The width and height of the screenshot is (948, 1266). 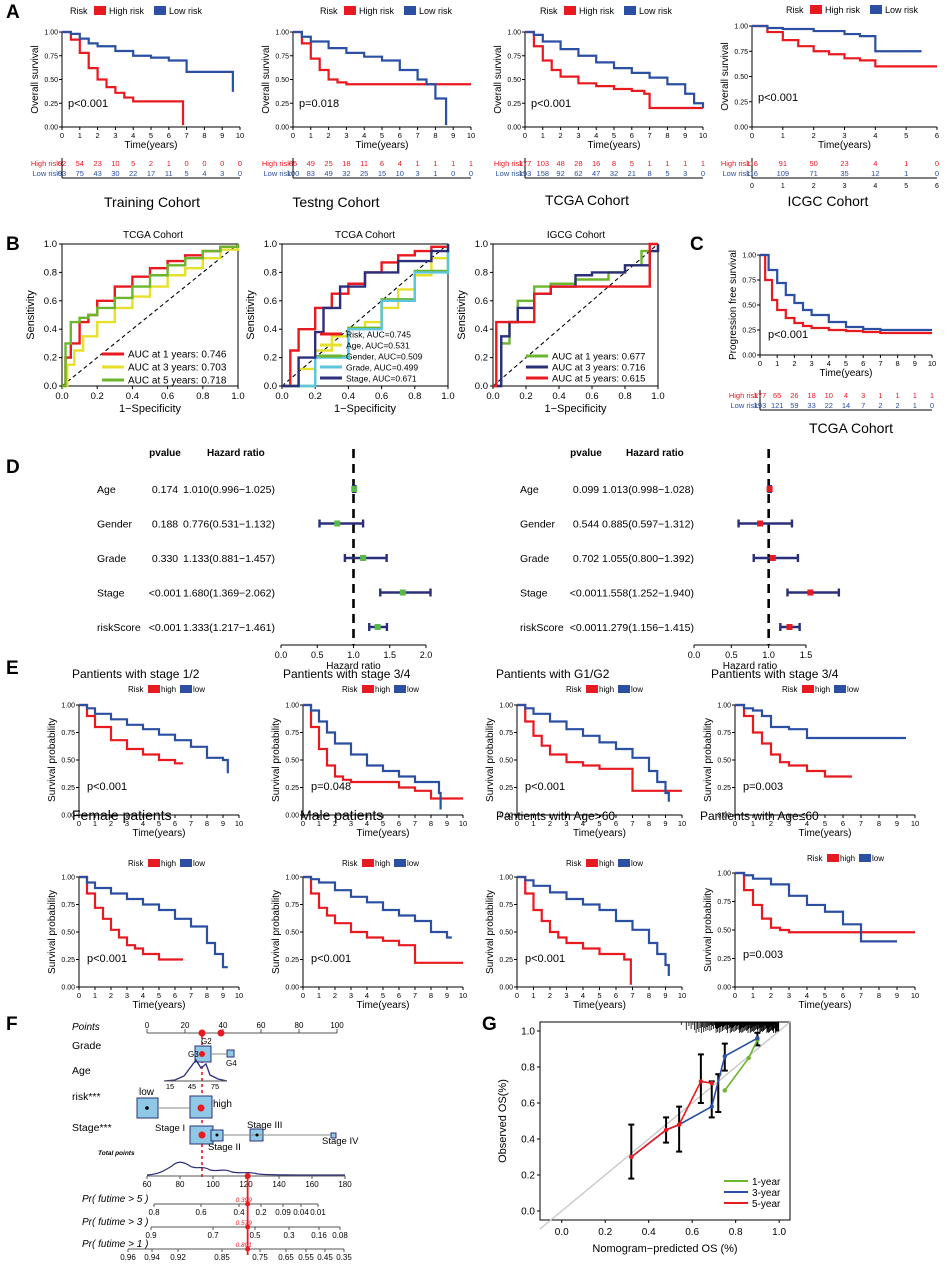 I want to click on table-cell-low: 1, so click(x=915, y=405).